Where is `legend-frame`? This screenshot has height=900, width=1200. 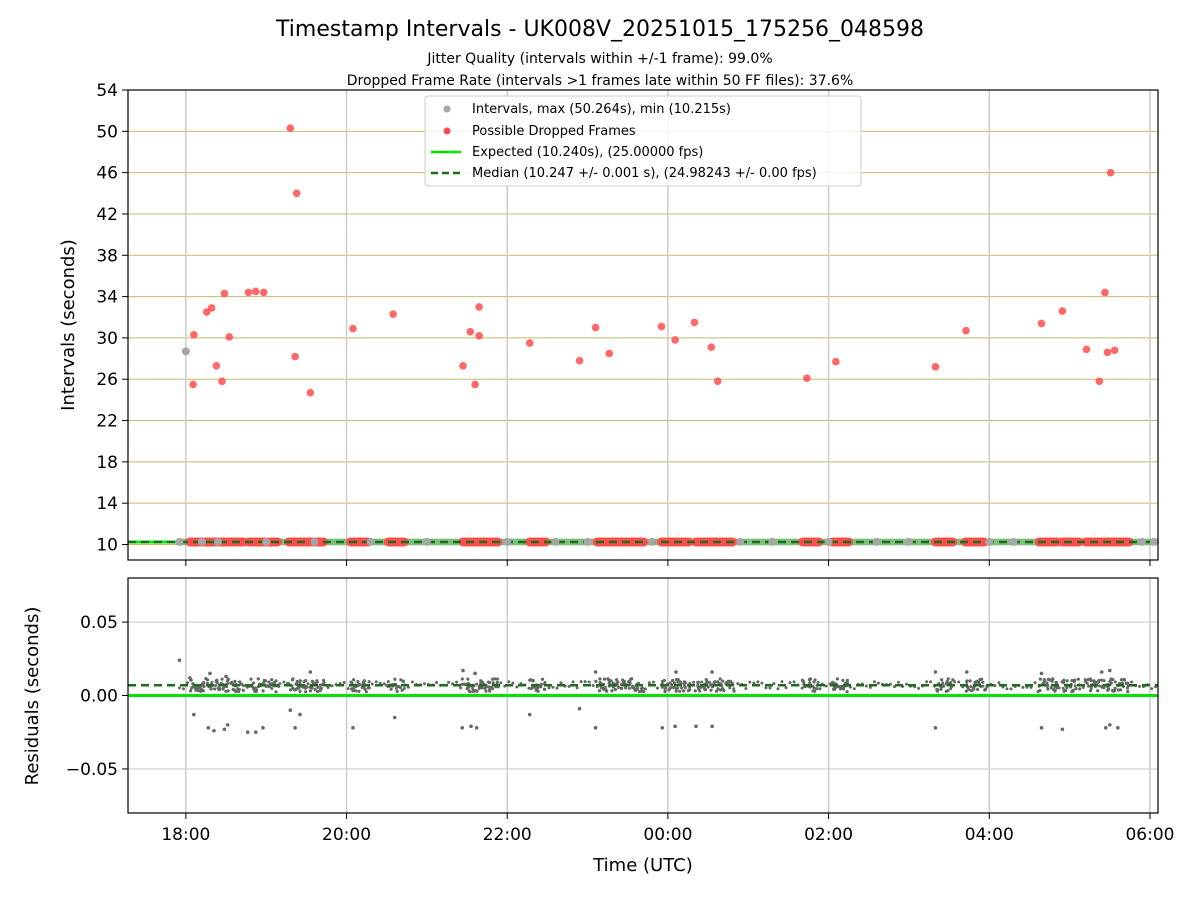 legend-frame is located at coordinates (643, 141).